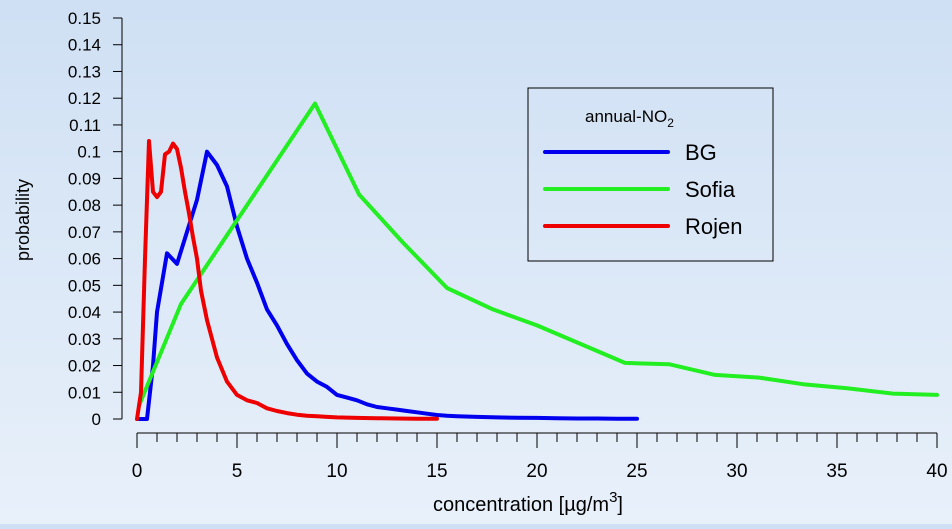 The height and width of the screenshot is (529, 952). Describe the element at coordinates (936, 471) in the screenshot. I see `x-tick-label: 40` at that location.